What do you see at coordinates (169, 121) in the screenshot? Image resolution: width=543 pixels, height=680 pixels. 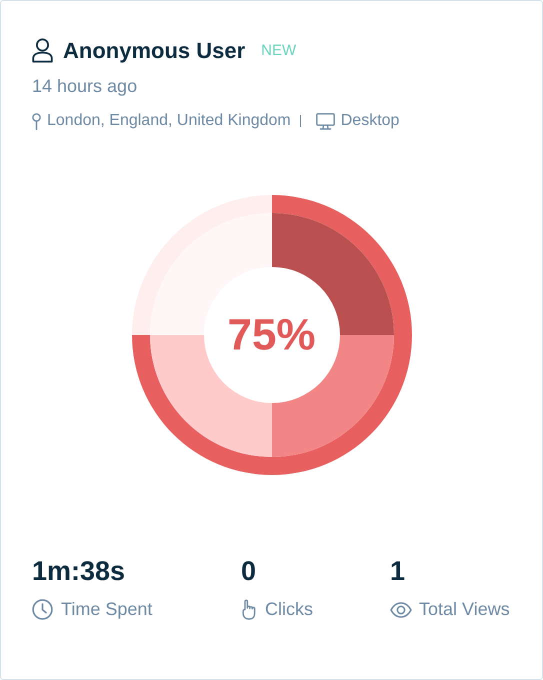 I see `text: London, England, United Kingdom` at bounding box center [169, 121].